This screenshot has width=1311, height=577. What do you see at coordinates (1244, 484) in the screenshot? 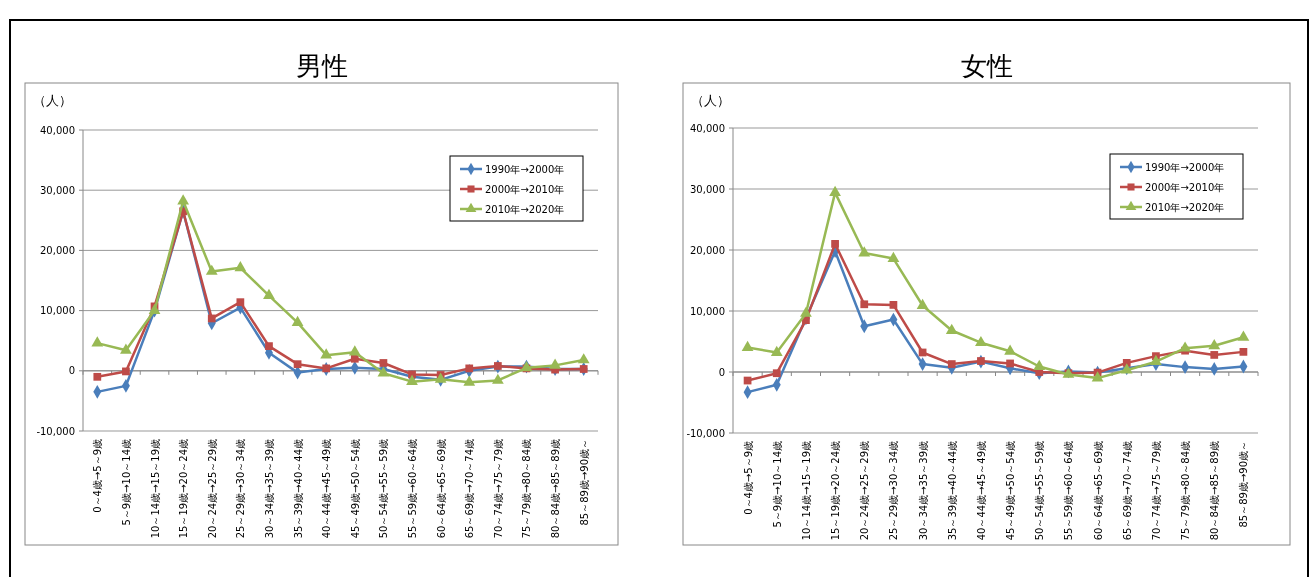
I see `x-tick-label: 85～89歳→90歳～` at bounding box center [1244, 484].